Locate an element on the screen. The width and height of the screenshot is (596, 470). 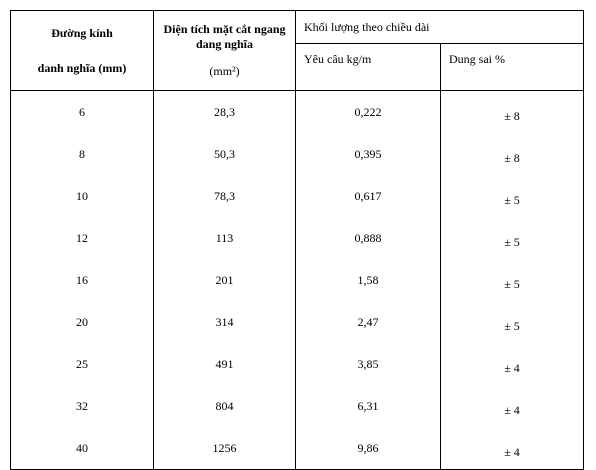
table-row: 25 491 3,85 ± 4 is located at coordinates (297, 364).